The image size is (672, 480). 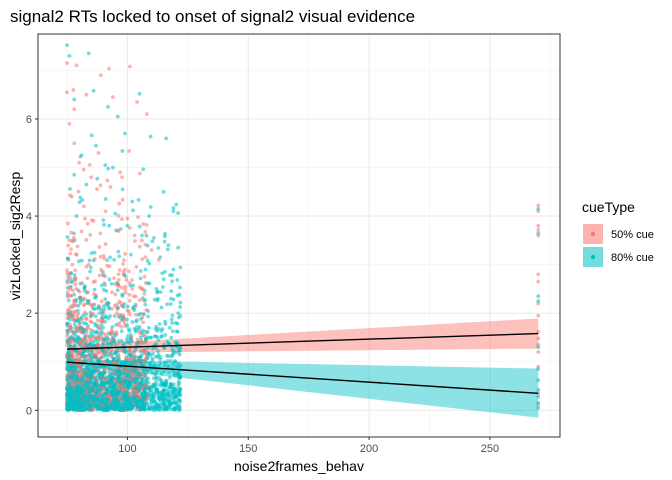 What do you see at coordinates (369, 449) in the screenshot?
I see `x-tick-label: 200` at bounding box center [369, 449].